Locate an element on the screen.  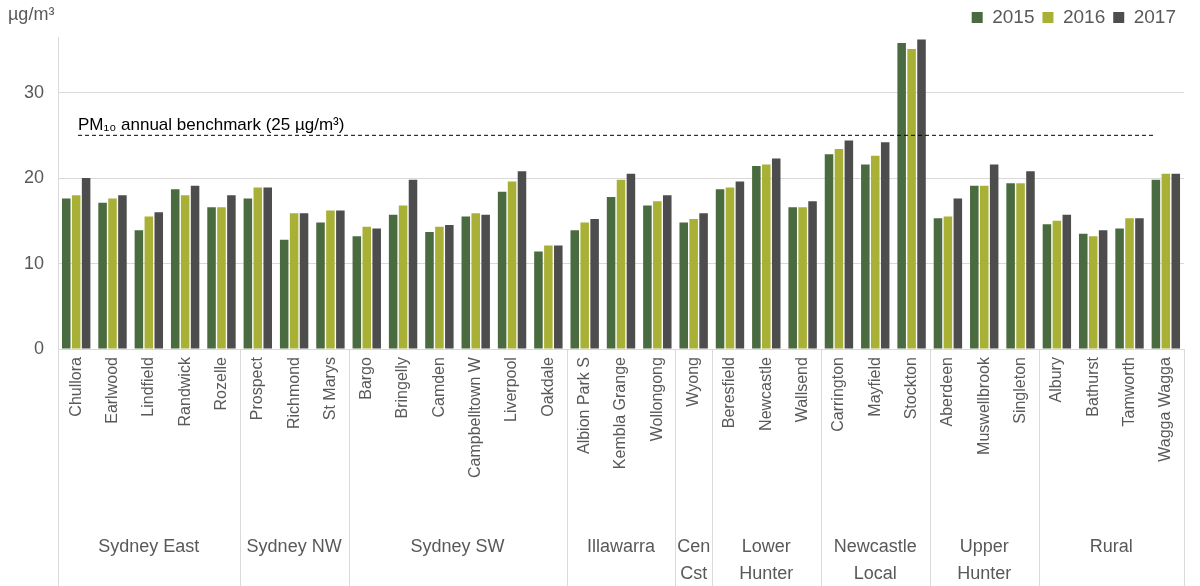
x-tick-label: Wagga Wagga is located at coordinates (1165, 409).